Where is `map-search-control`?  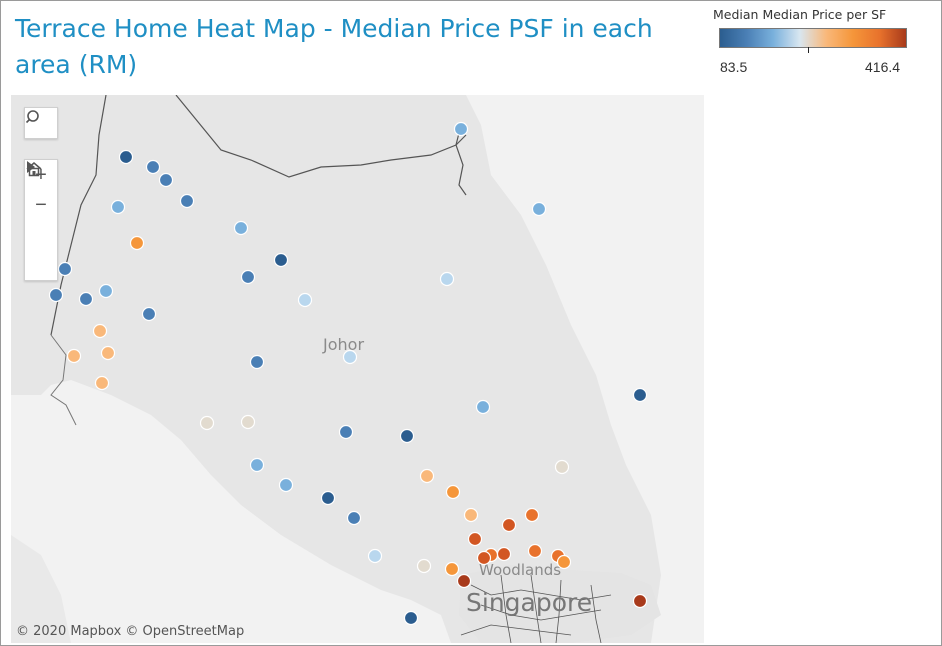 map-search-control is located at coordinates (41, 123).